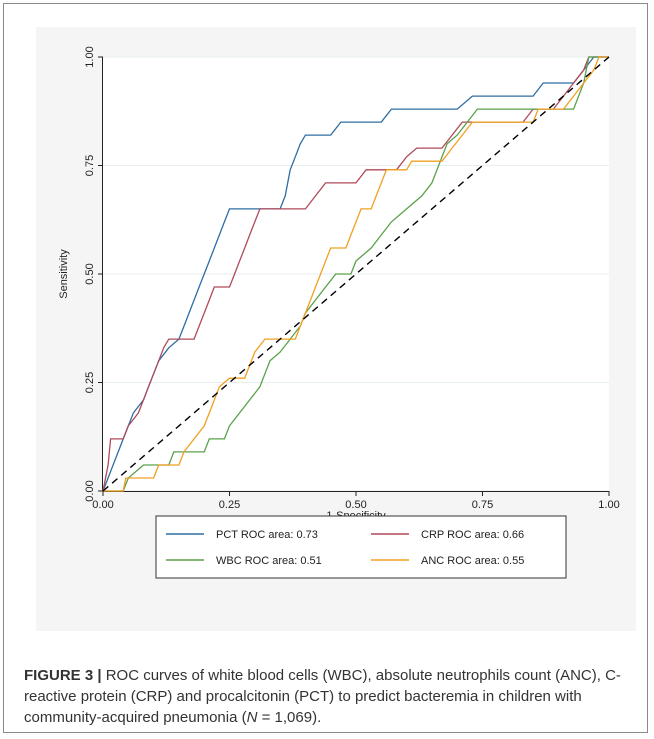 Image resolution: width=654 pixels, height=739 pixels. Describe the element at coordinates (102, 505) in the screenshot. I see `x-tick-label: 0.00` at that location.